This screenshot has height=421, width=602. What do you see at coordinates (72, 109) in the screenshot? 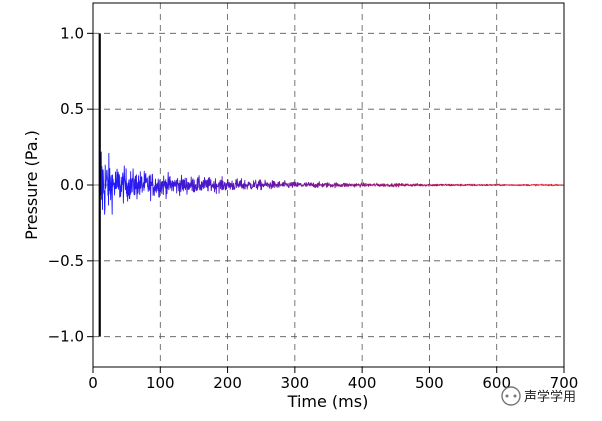
I see `y-tick-label: 0.5` at bounding box center [72, 109].